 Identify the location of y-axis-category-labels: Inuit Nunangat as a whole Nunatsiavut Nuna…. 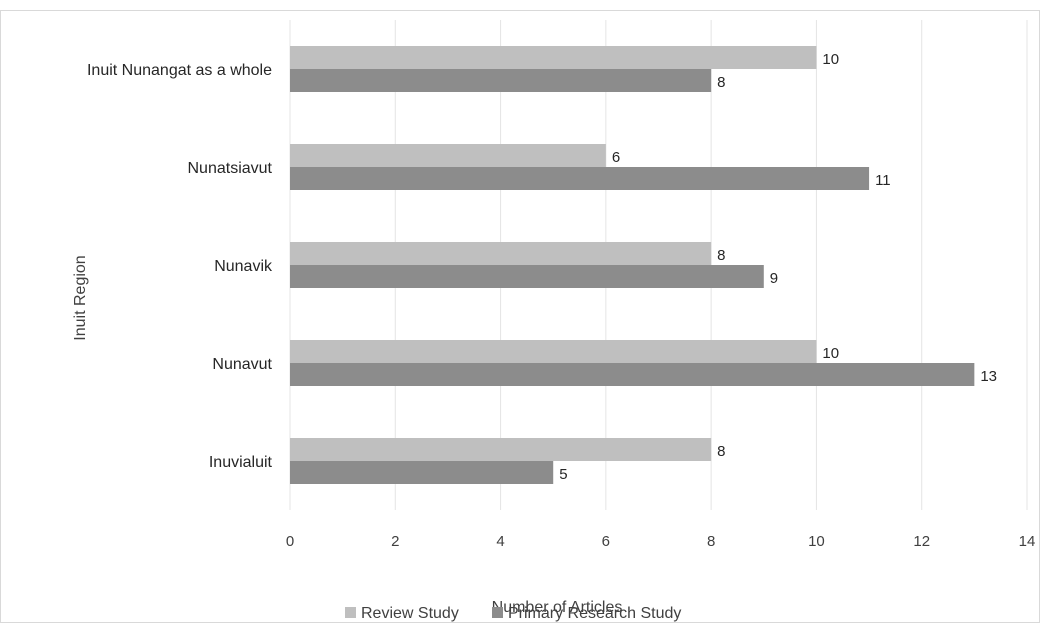
(180, 266).